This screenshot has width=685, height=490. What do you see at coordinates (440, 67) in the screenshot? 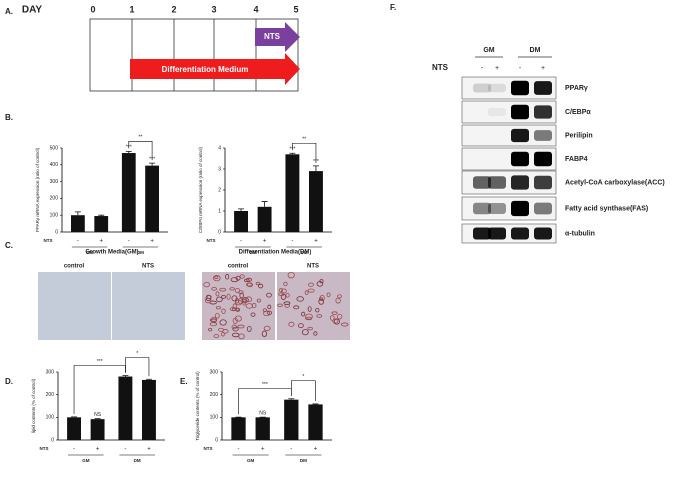
I see `blot-treatment: NTS` at bounding box center [440, 67].